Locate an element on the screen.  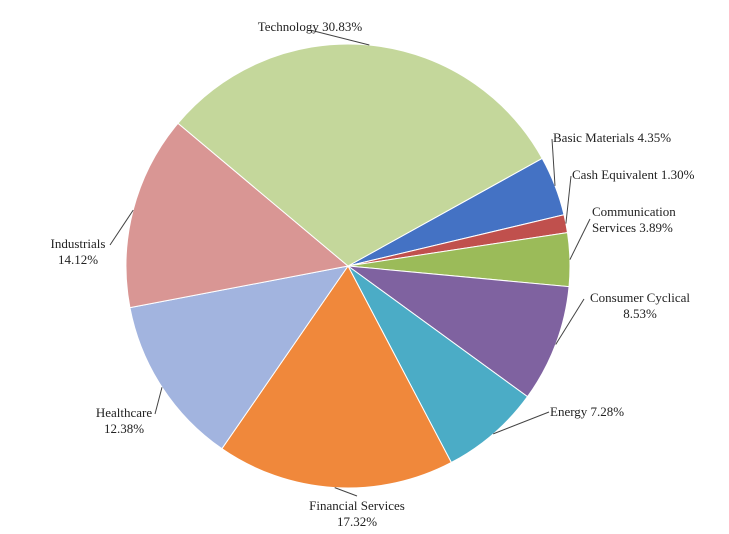
label-communication-services: Communication Services 3.89% is located at coordinates (634, 219).